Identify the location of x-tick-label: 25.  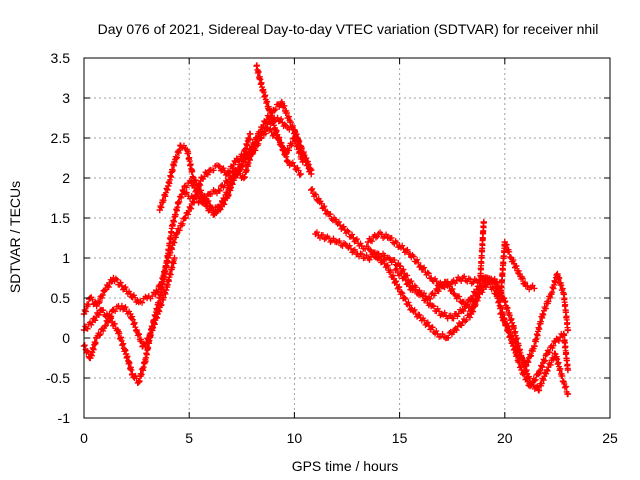
(610, 438).